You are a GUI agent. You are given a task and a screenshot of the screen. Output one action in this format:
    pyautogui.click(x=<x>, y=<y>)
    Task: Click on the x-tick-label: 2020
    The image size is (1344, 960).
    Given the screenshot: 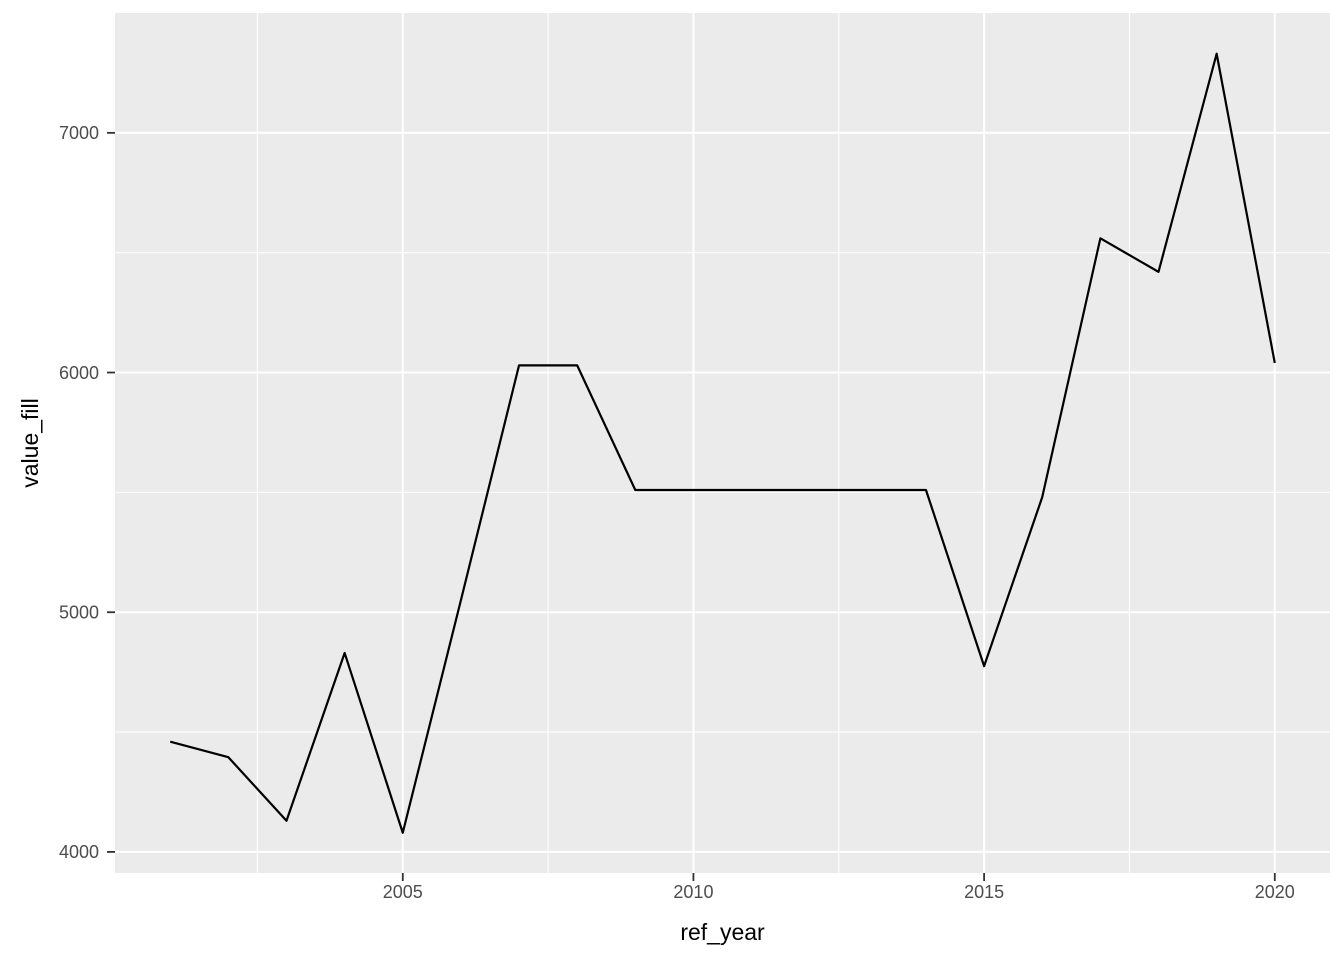 What is the action you would take?
    pyautogui.click(x=1275, y=892)
    